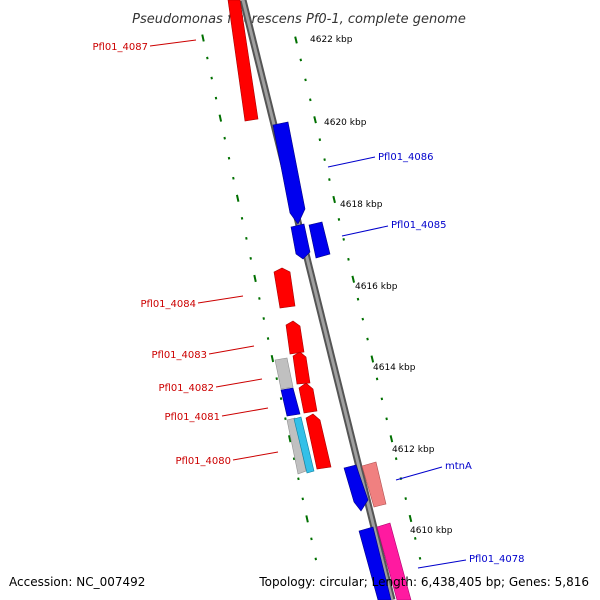  What do you see at coordinates (406, 157) in the screenshot?
I see `gene-label-pfl01-4086: Pfl01_4086` at bounding box center [406, 157].